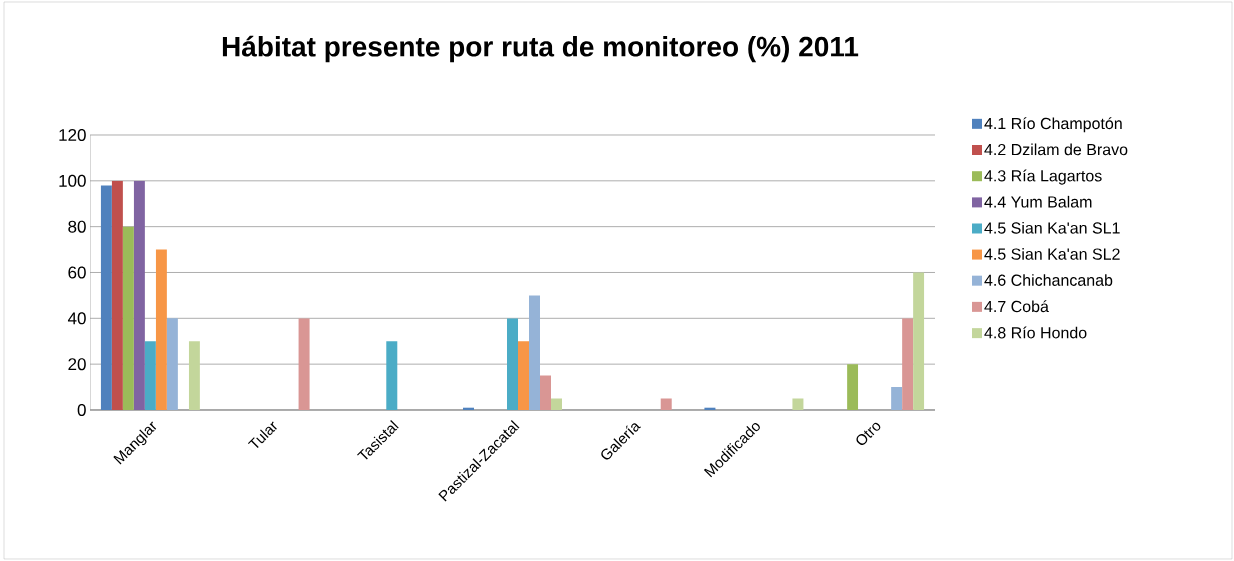 This screenshot has width=1234, height=561. I want to click on y-tick-label: 100, so click(72, 180).